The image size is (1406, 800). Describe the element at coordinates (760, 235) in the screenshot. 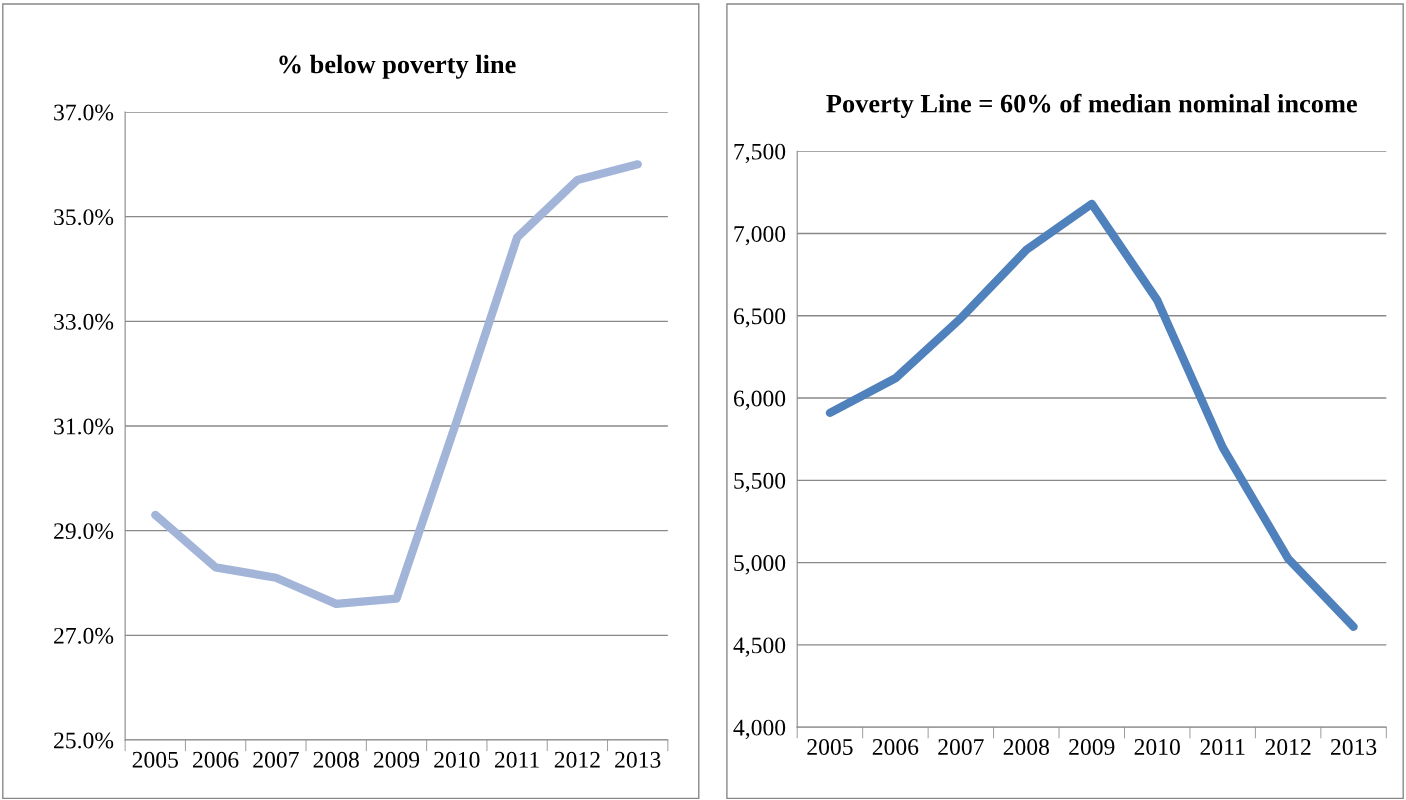

I see `y-tick-label: 7,000` at that location.